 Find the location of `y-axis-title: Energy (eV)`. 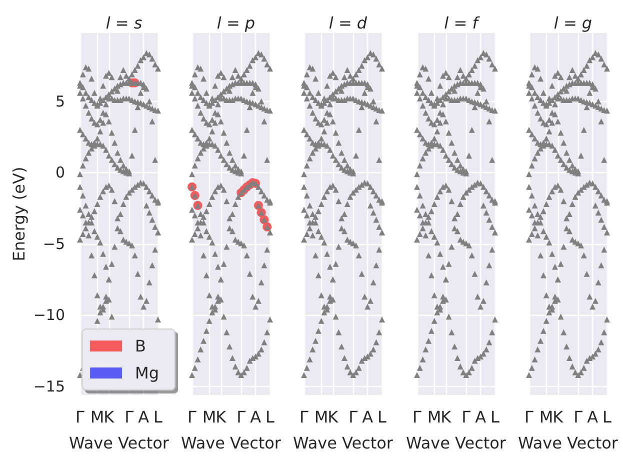

y-axis-title: Energy (eV) is located at coordinates (19, 214).